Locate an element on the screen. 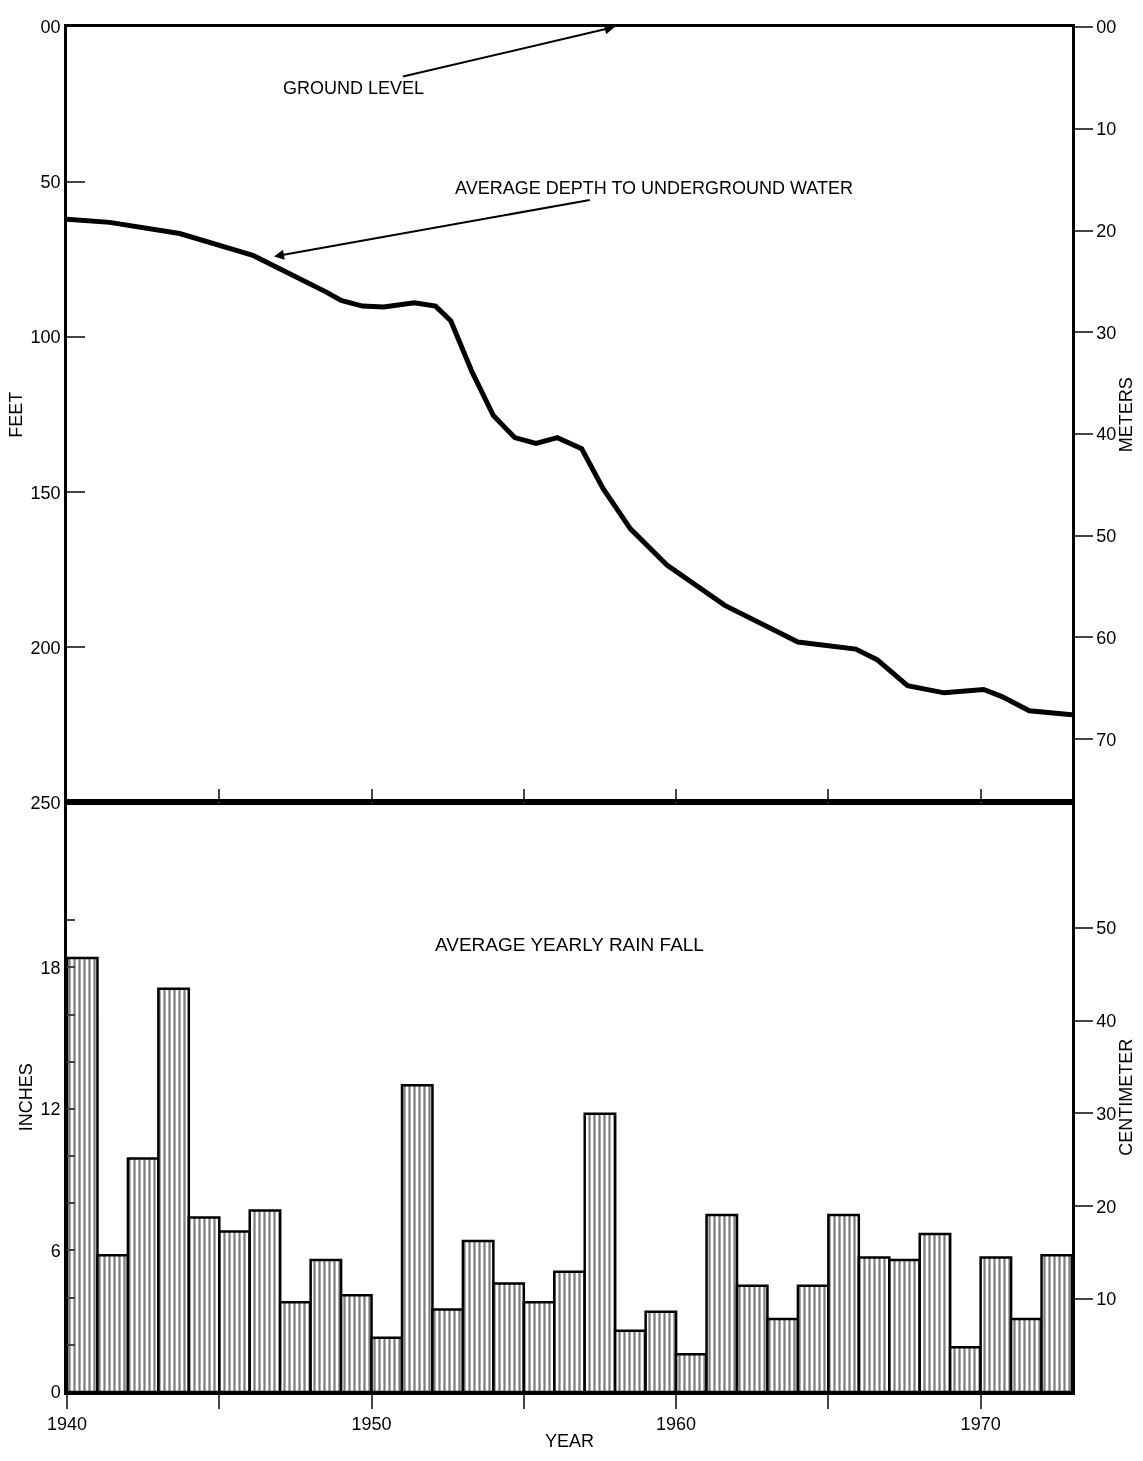 This screenshot has width=1143, height=1461. x-tick-label: 1940 is located at coordinates (67, 1424).